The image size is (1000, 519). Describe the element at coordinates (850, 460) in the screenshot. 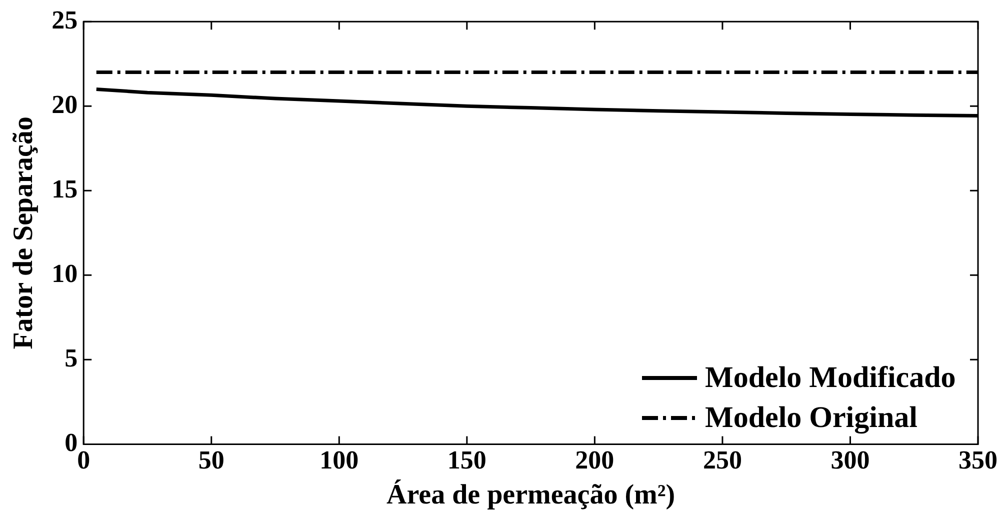

I see `x-tick-label: 300` at that location.